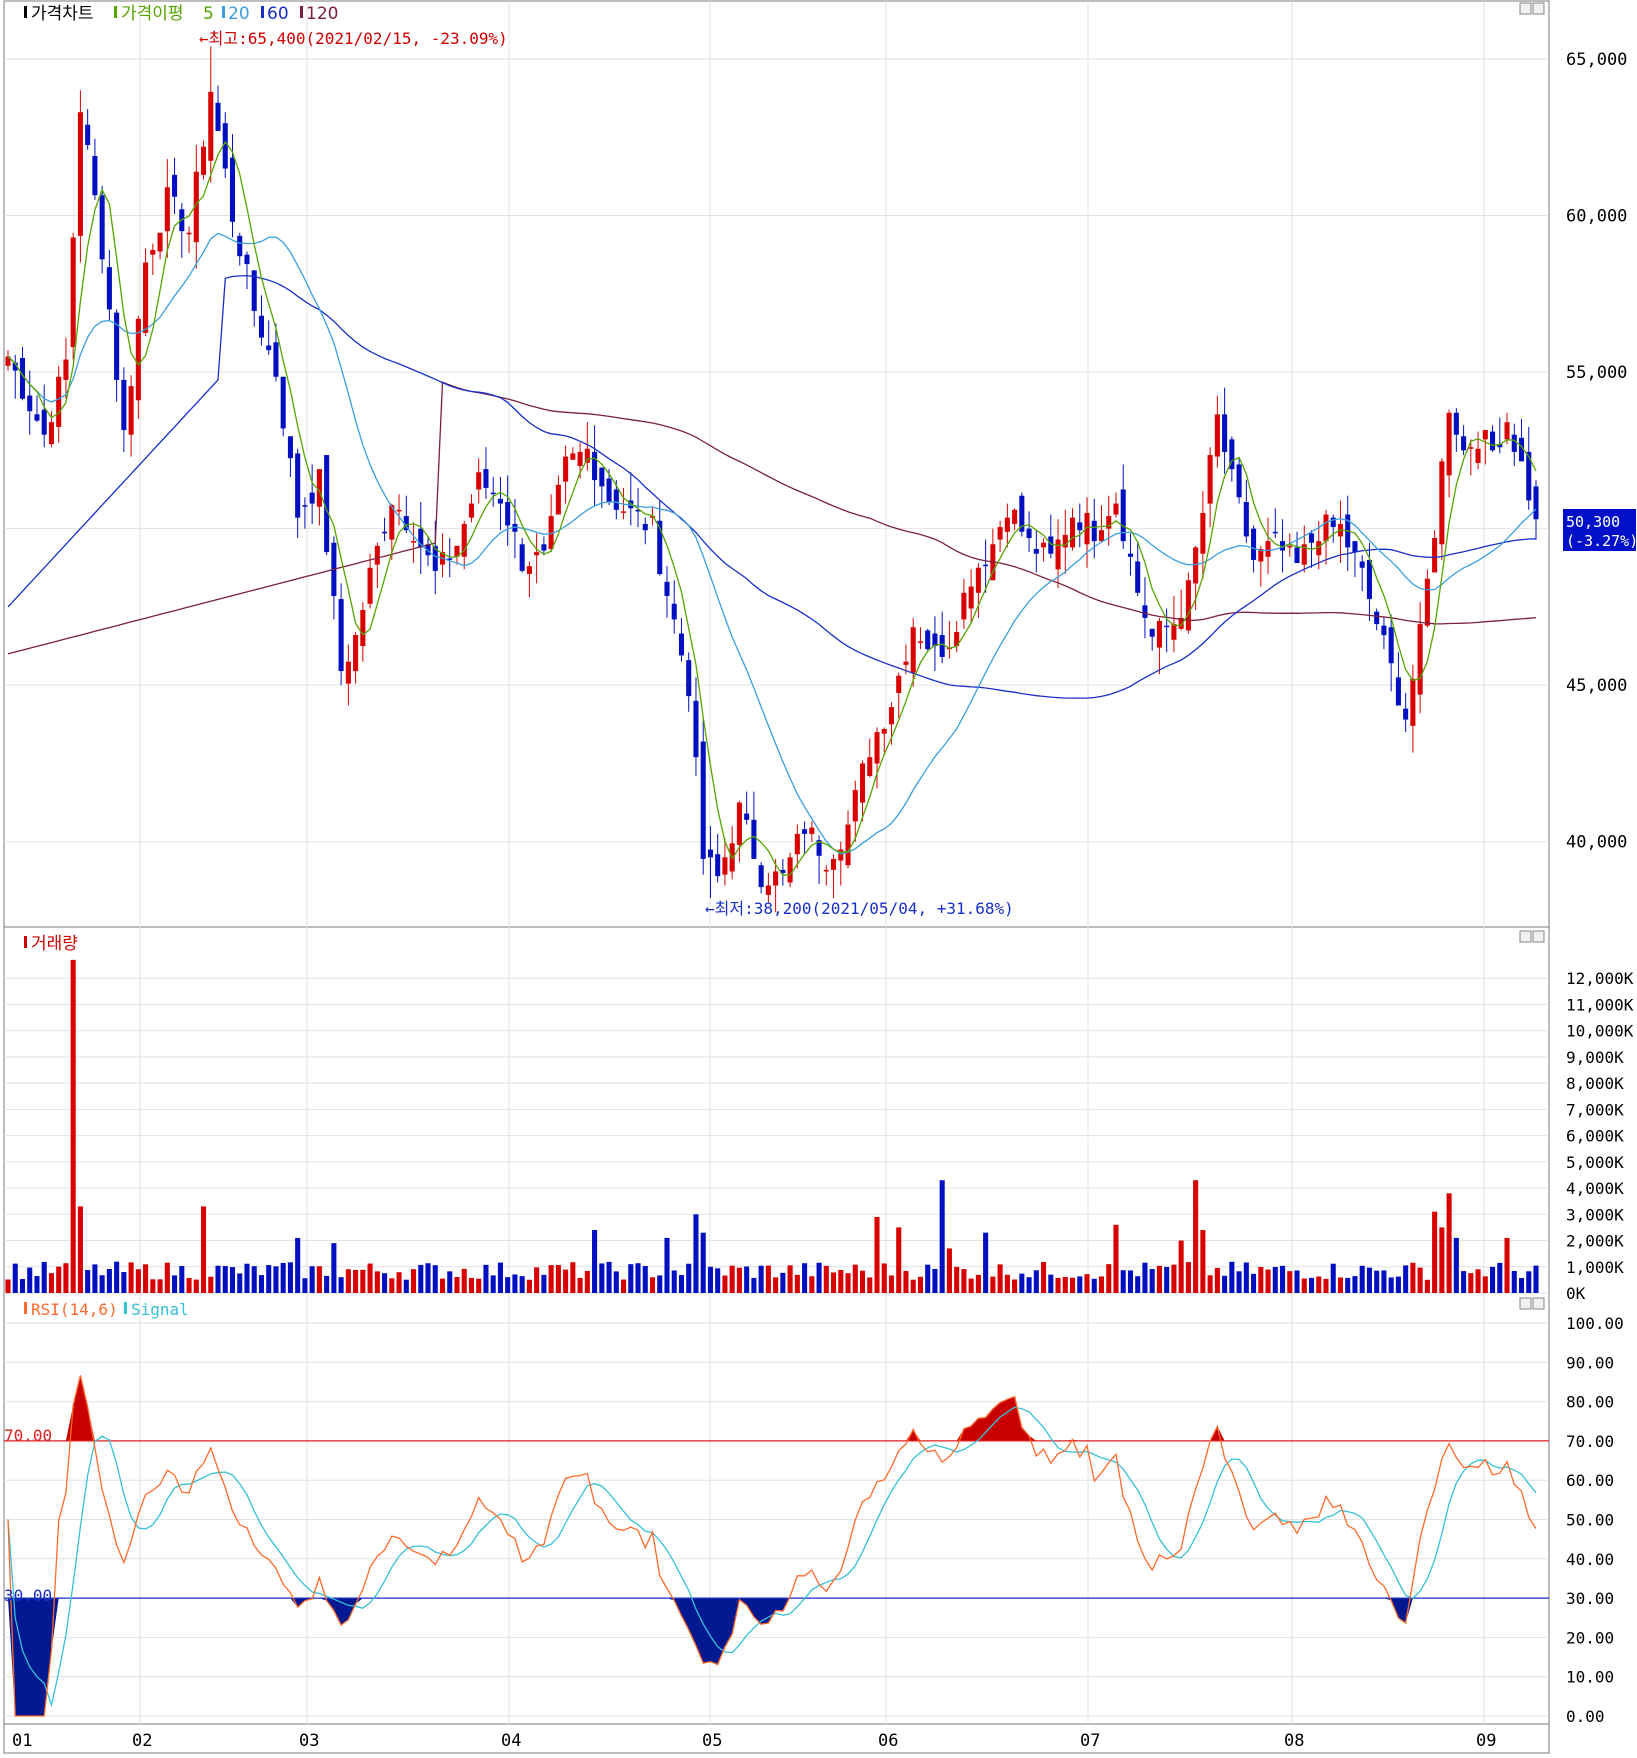 The height and width of the screenshot is (1758, 1637). I want to click on current-price-tag: 50,300 (-3.27%), so click(1600, 530).